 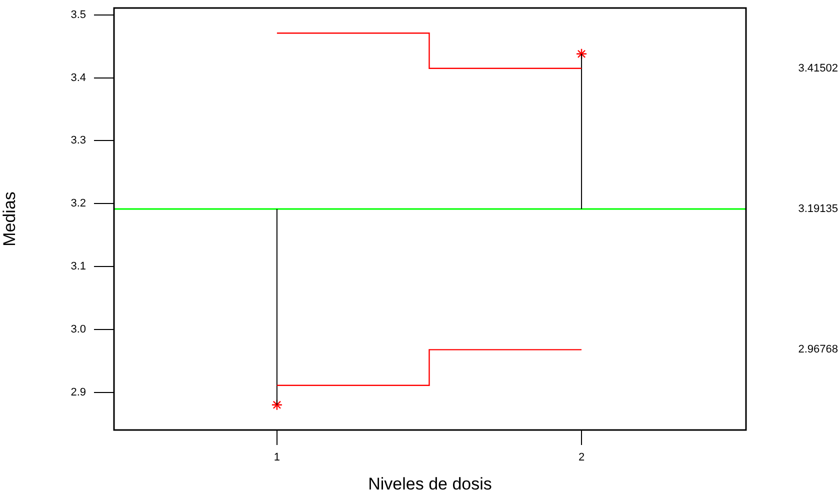 I want to click on y-tick-label: 3.5, so click(x=78, y=14).